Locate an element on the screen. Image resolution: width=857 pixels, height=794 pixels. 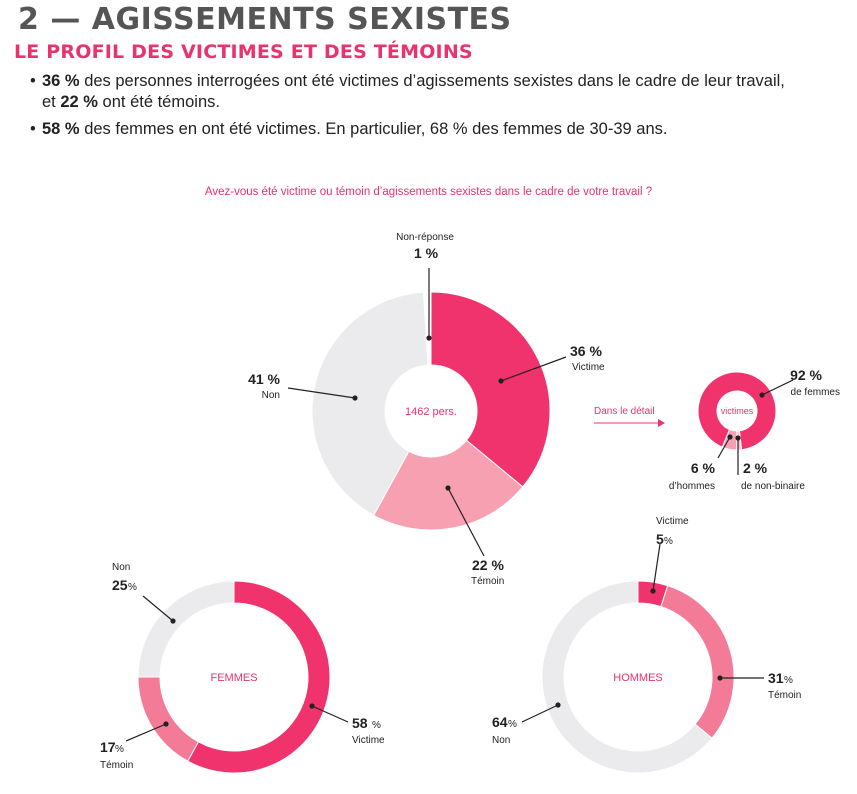
detail-center-label: victimes is located at coordinates (737, 411).